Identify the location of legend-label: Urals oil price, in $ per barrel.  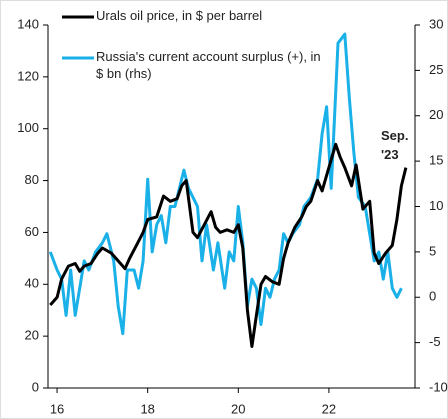
(179, 15).